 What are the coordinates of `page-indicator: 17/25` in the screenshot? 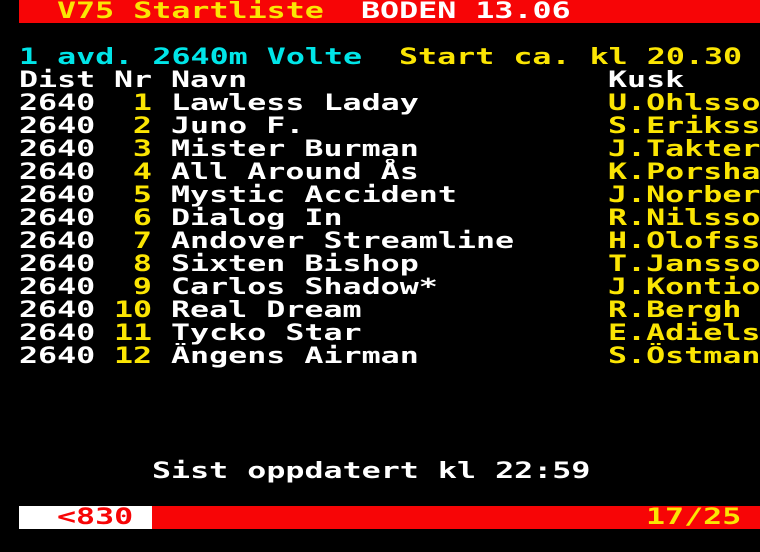 It's located at (694, 517).